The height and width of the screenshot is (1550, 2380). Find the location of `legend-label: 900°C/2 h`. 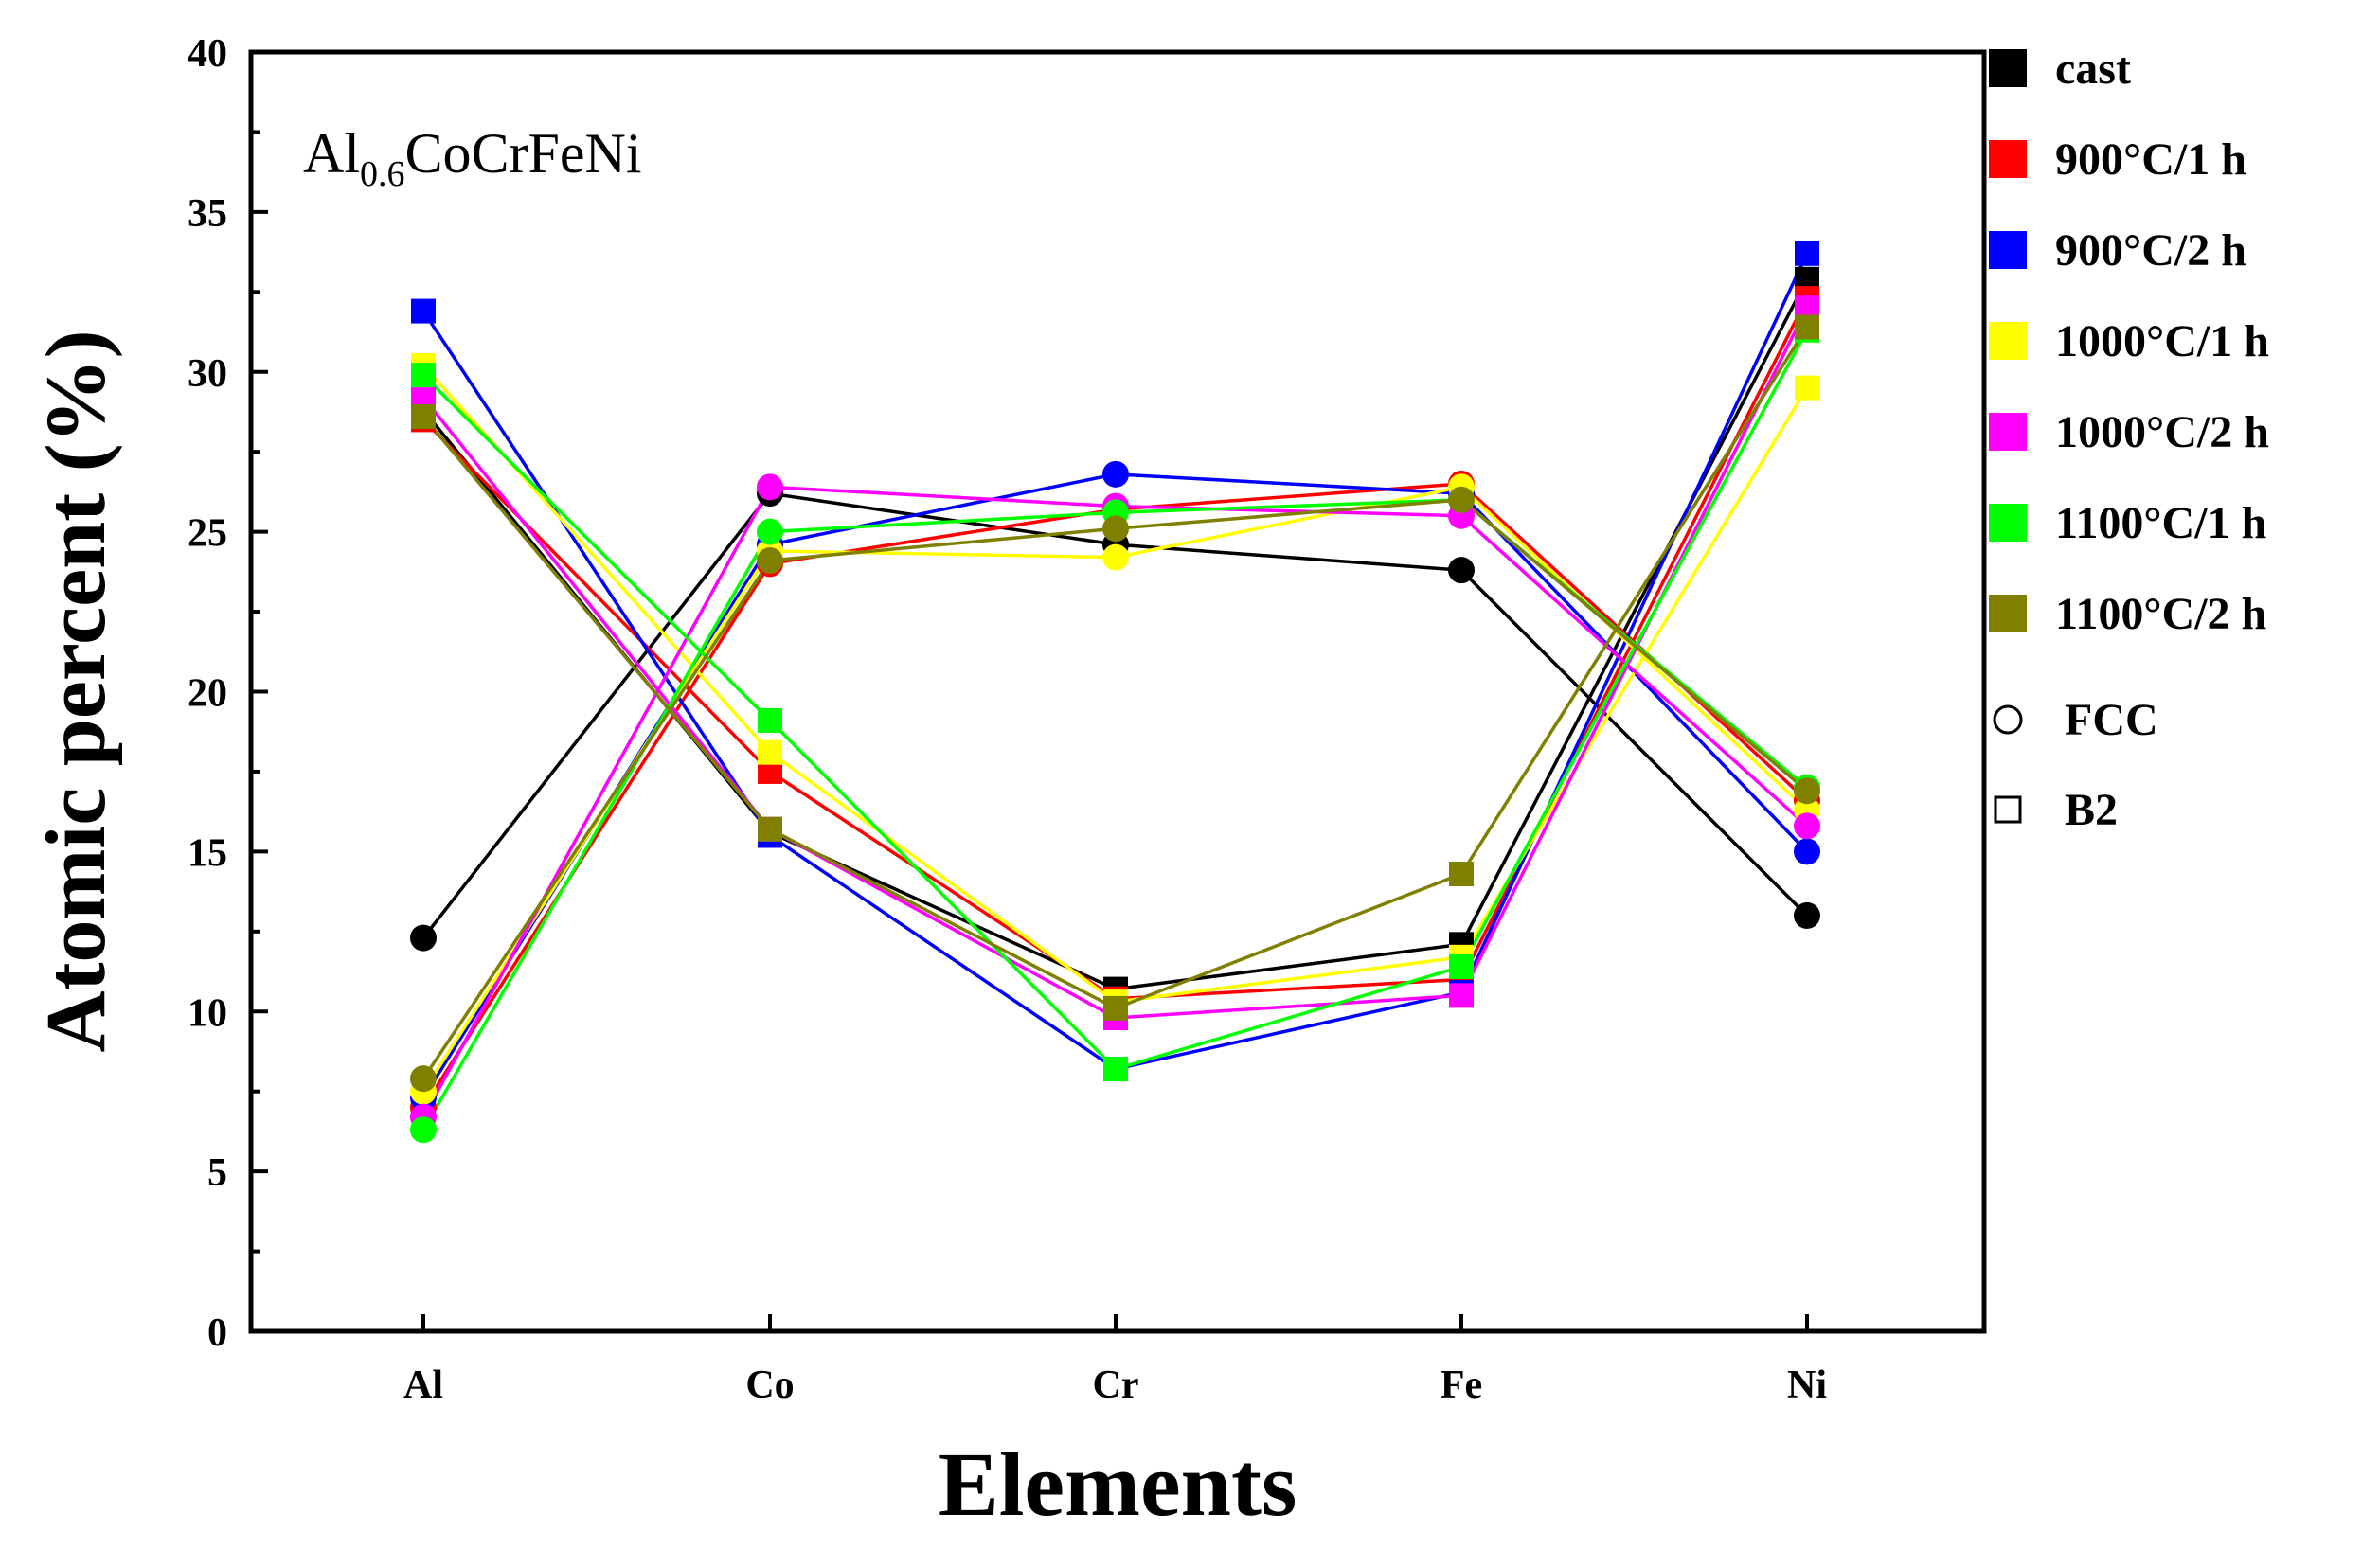

legend-label: 900°C/2 h is located at coordinates (2150, 250).